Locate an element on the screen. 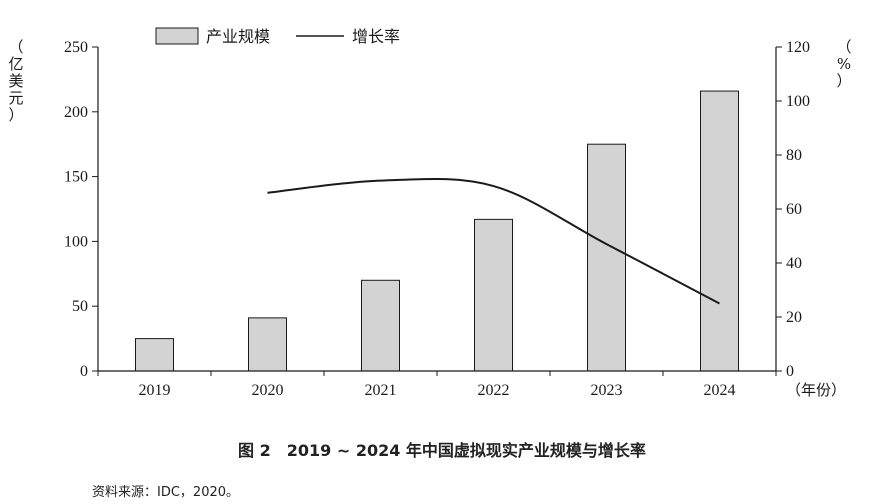  right-tick-label: 60 is located at coordinates (794, 209).